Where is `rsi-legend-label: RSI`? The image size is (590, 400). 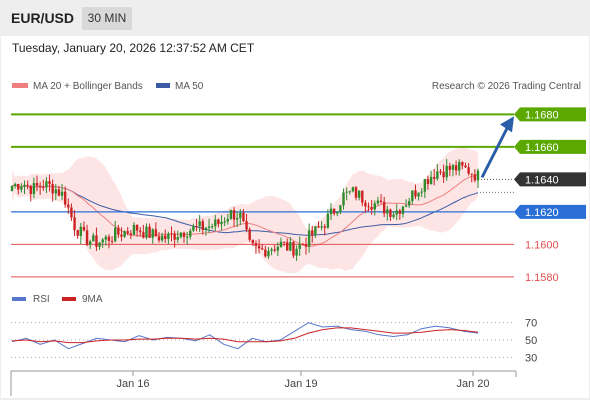 rsi-legend-label: RSI is located at coordinates (41, 299).